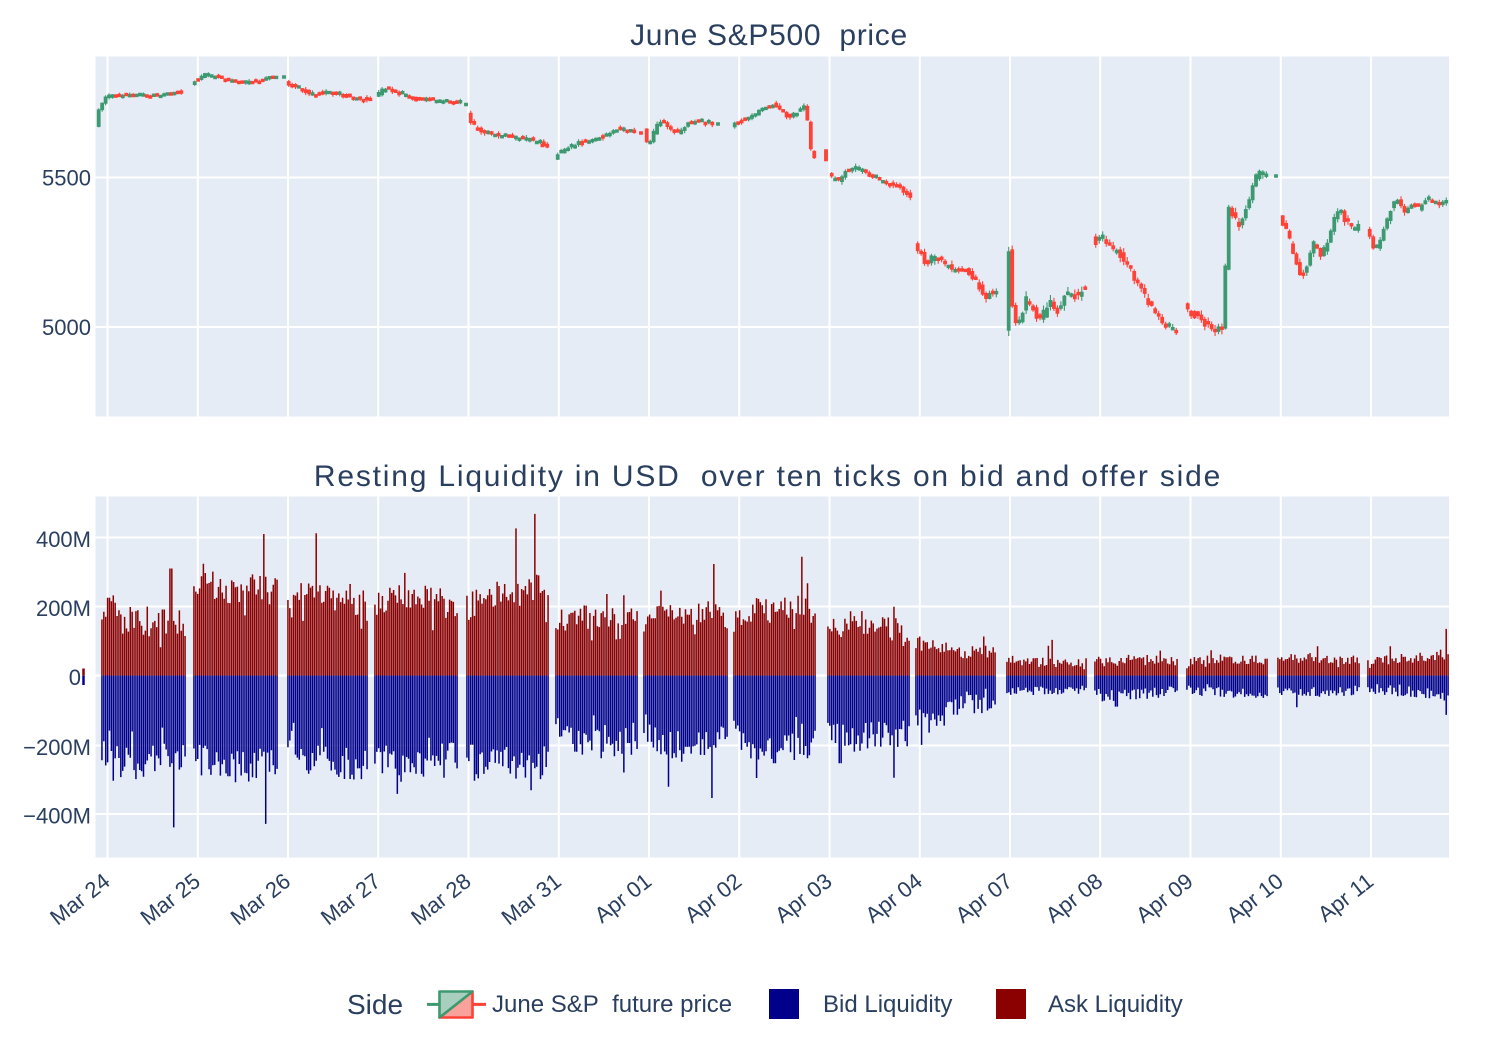 This screenshot has height=1060, width=1500. Describe the element at coordinates (1115, 1004) in the screenshot. I see `svg-text: Ask Liquidity` at that location.